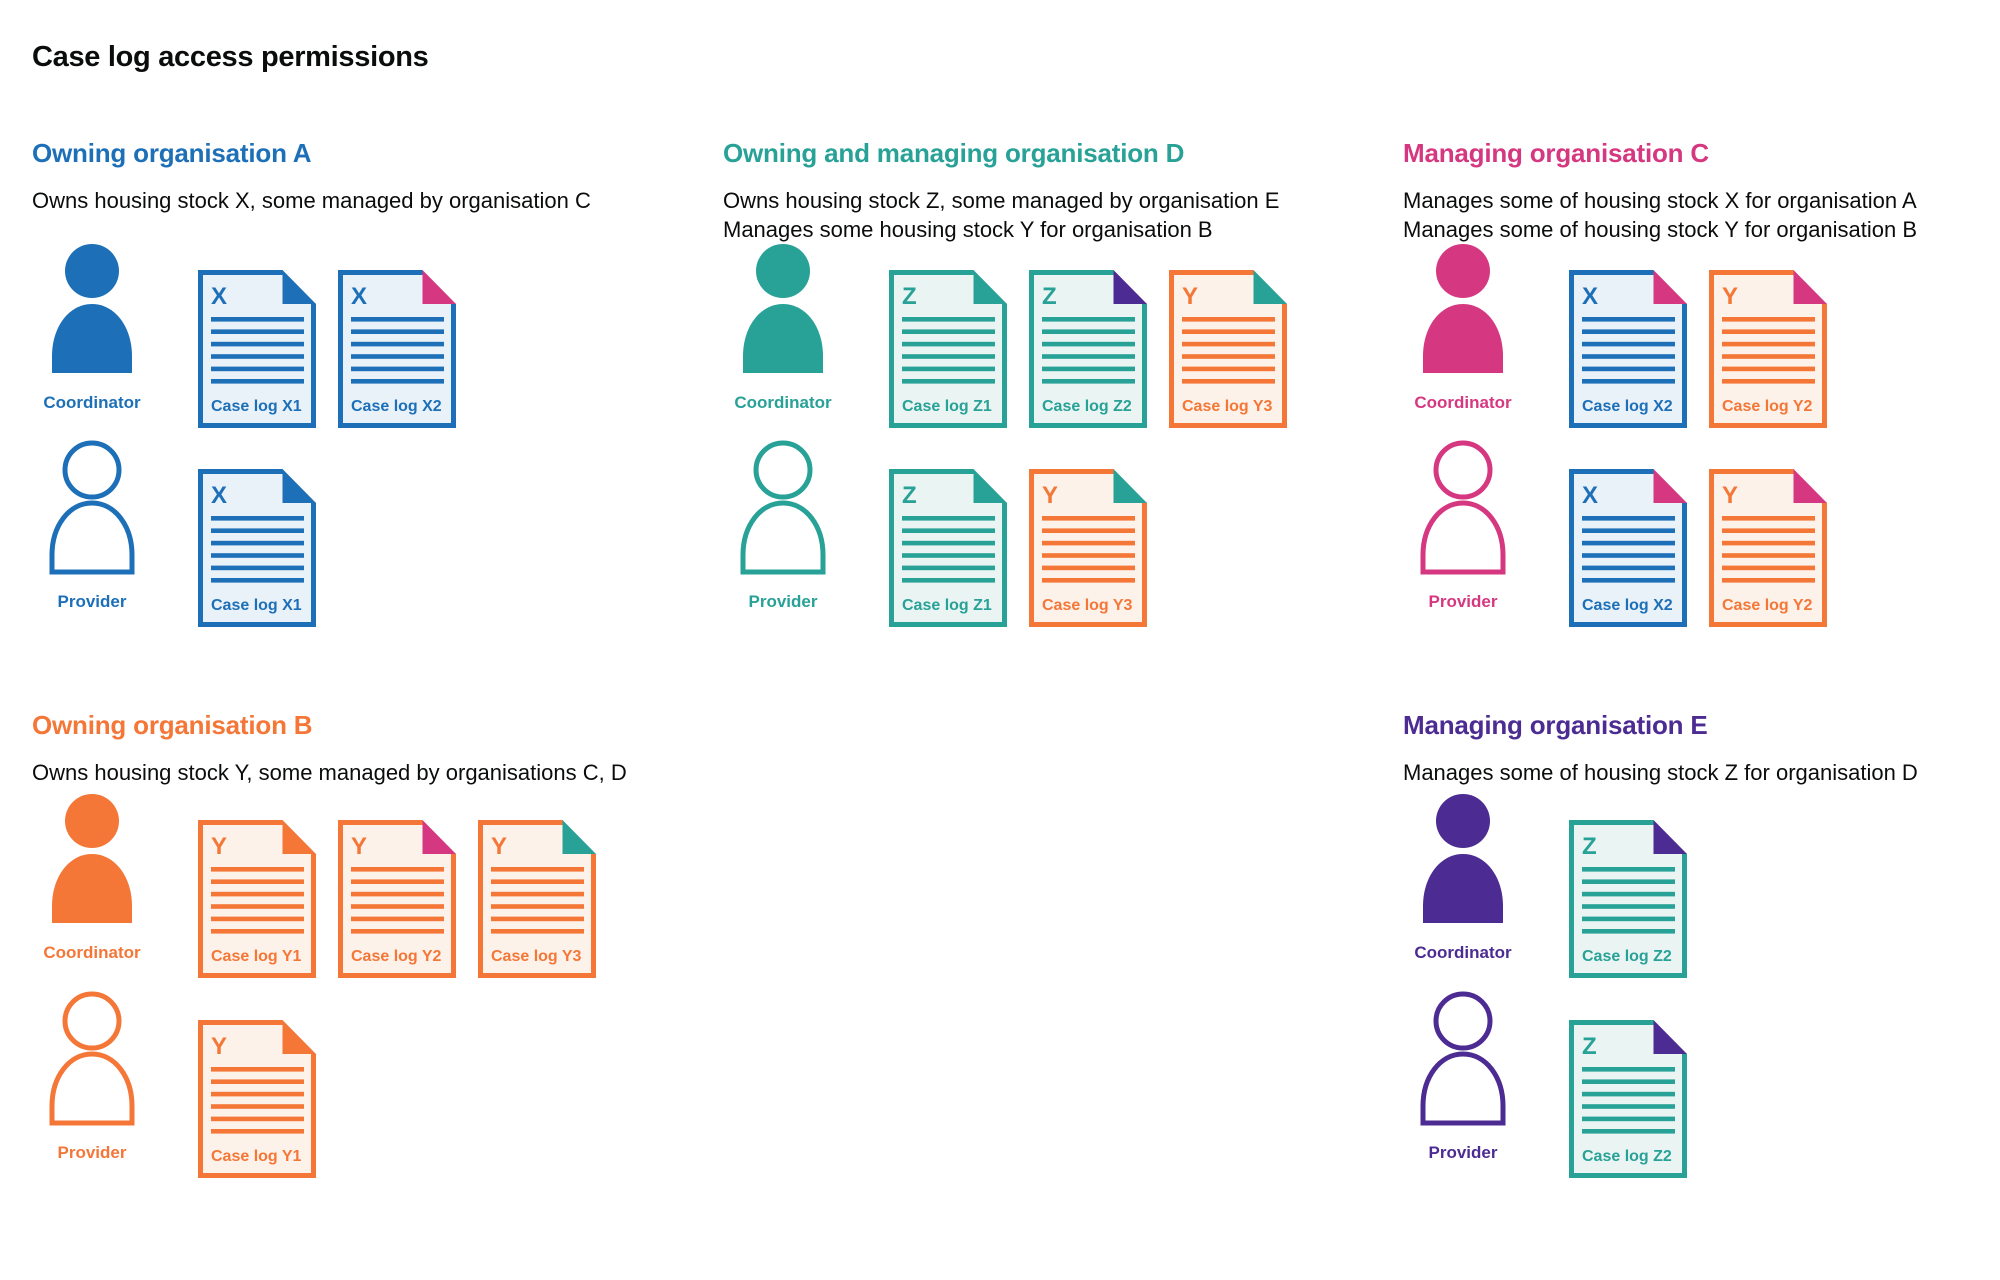  What do you see at coordinates (185, 1084) in the screenshot?
I see `org-b-provider-row: Provider Y Case log Y1` at bounding box center [185, 1084].